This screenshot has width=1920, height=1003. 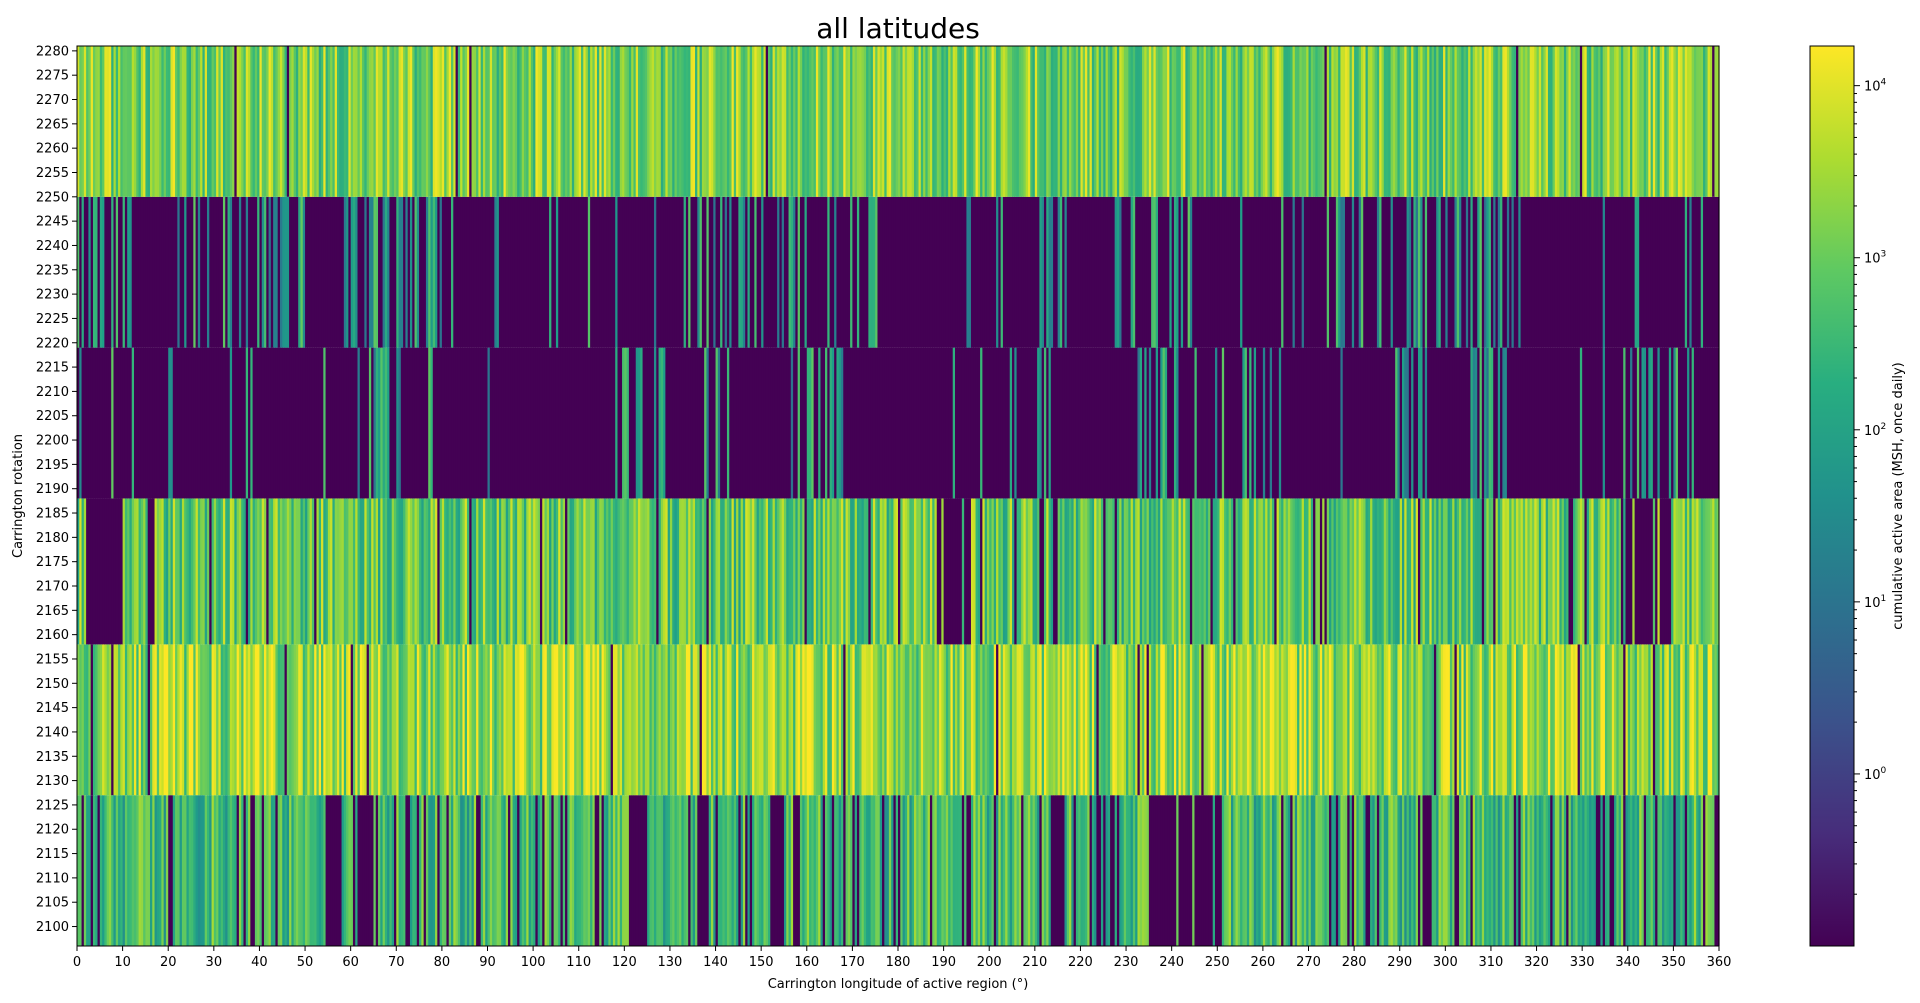 What do you see at coordinates (168, 962) in the screenshot?
I see `x-tick-label: 20` at bounding box center [168, 962].